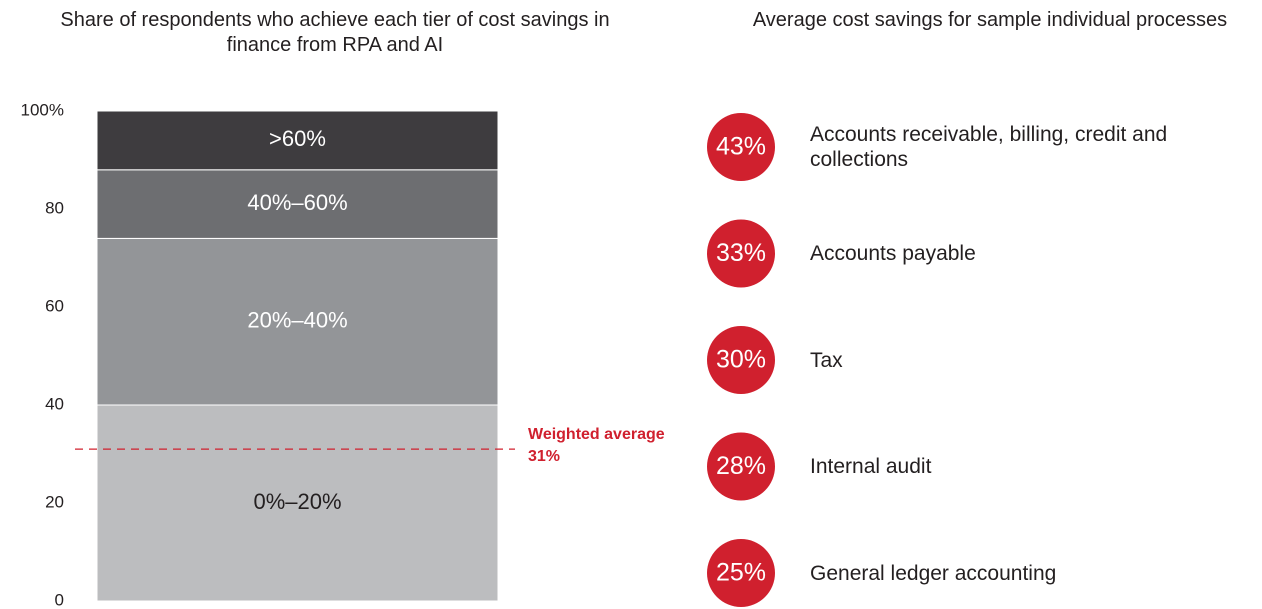  I want to click on value-label: 25%, so click(741, 573).